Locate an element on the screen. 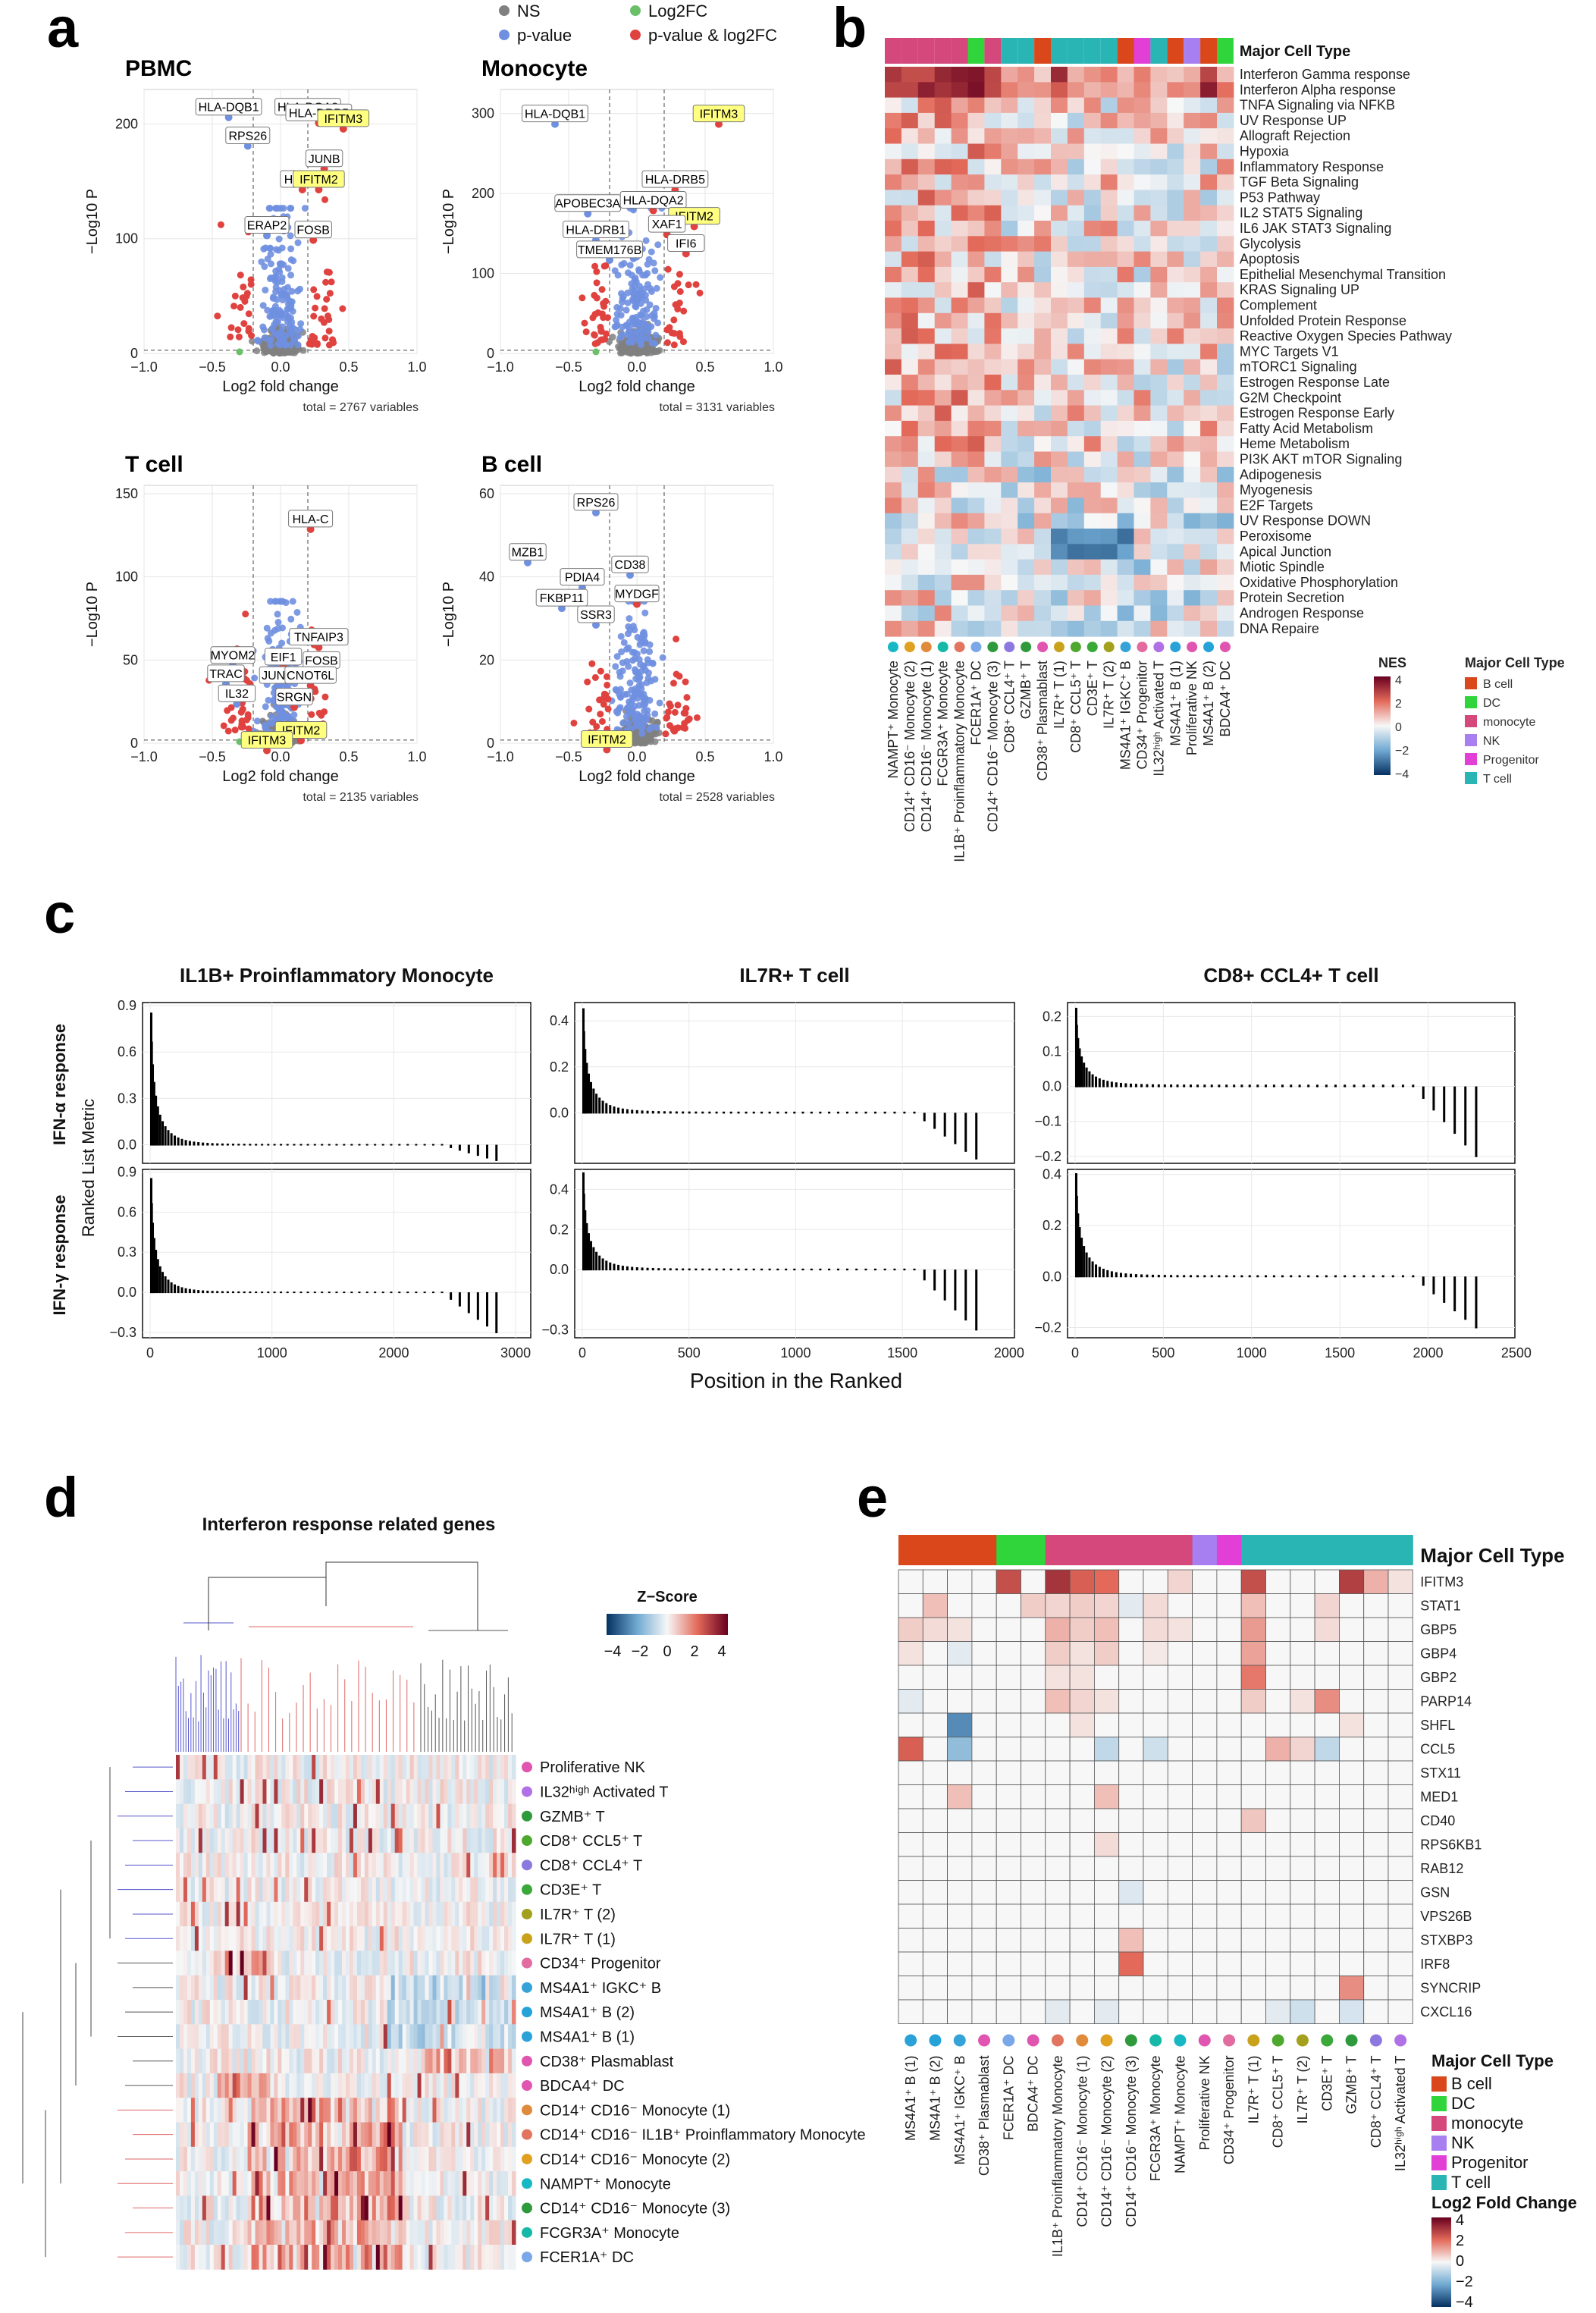 The height and width of the screenshot is (2313, 1596). gsea-subplot: 0.40.20.0 is located at coordinates (783, 1083).